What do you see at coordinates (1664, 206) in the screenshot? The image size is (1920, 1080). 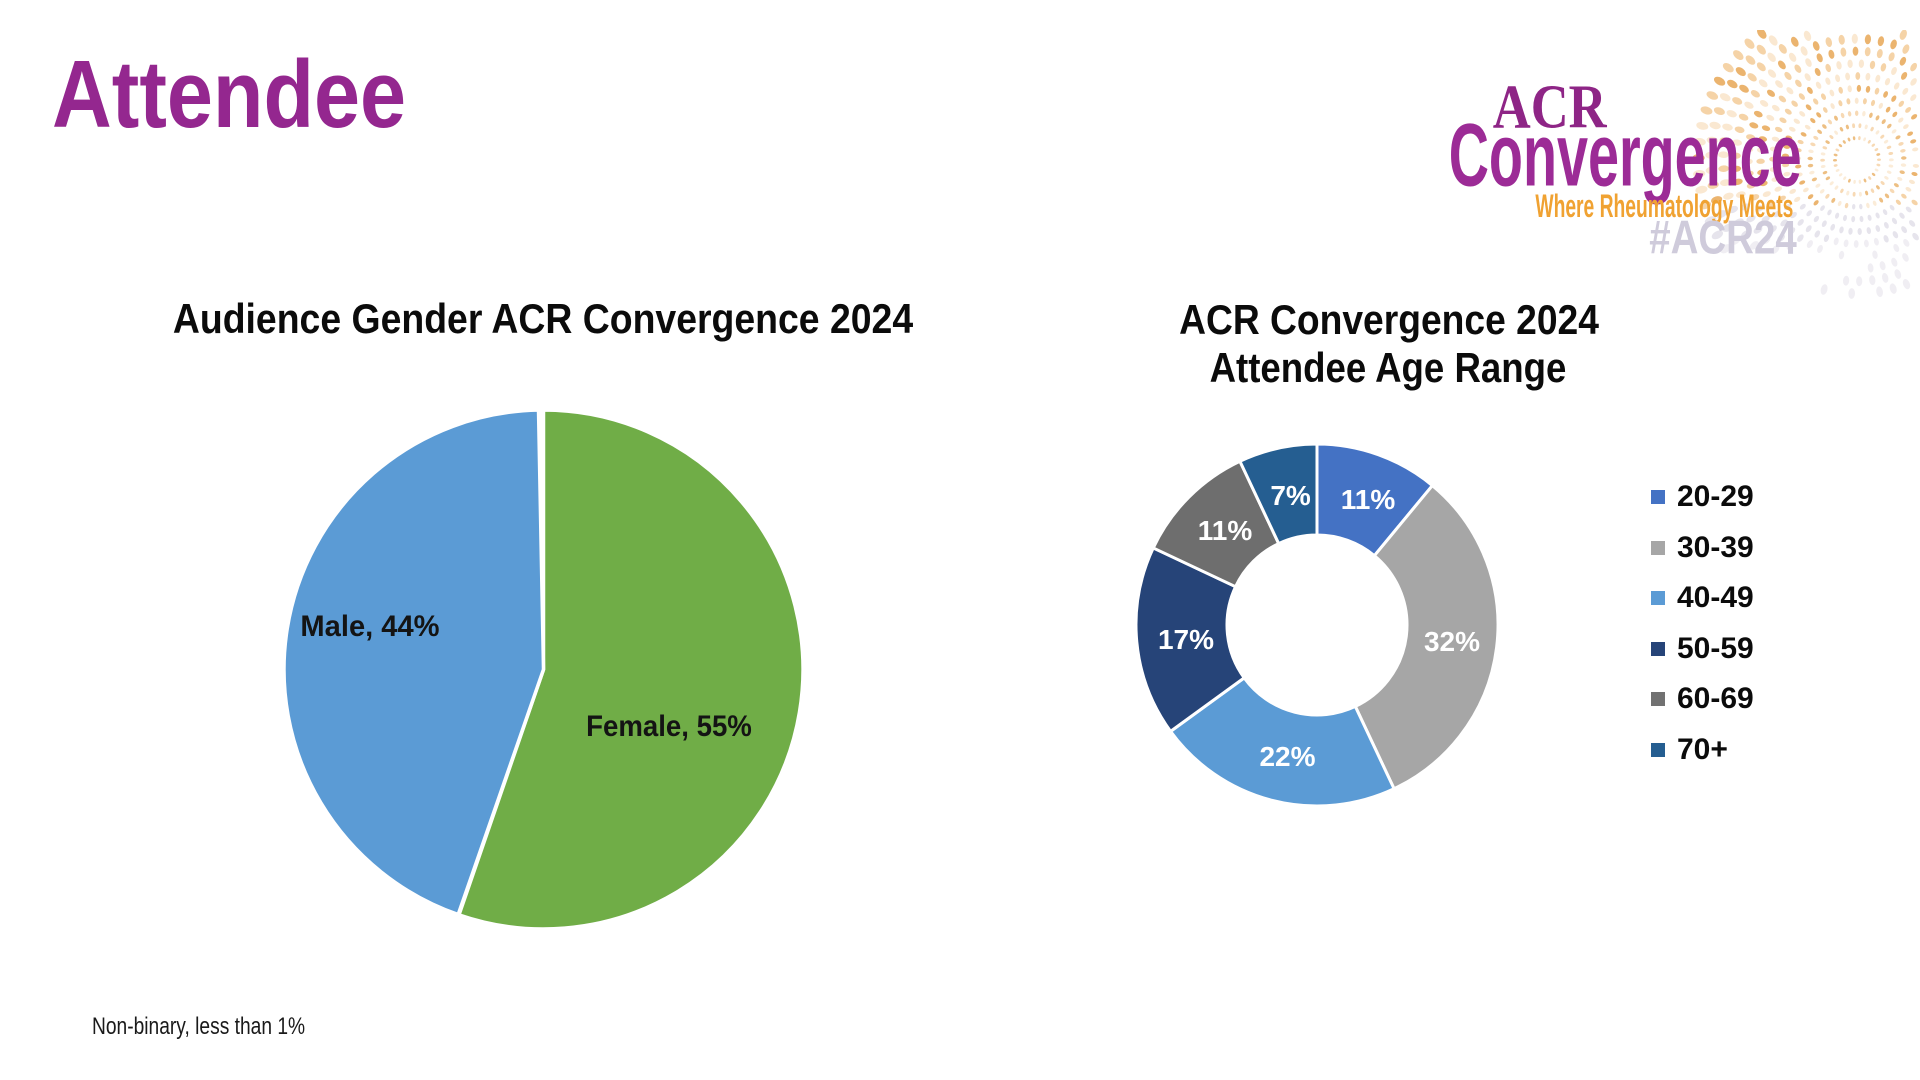 I see `svg-text: Where Rheumatology Meets` at bounding box center [1664, 206].